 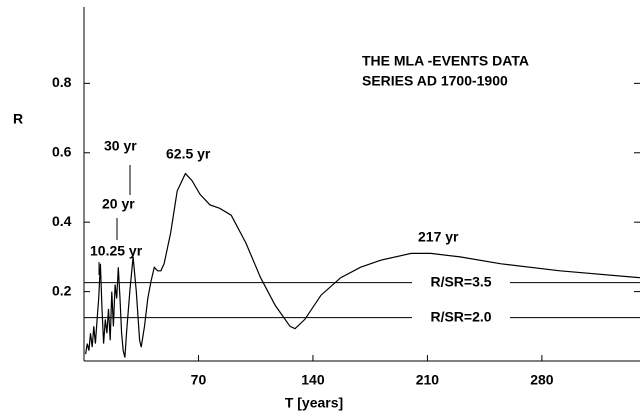 What do you see at coordinates (438, 237) in the screenshot?
I see `annotation: 217 yr` at bounding box center [438, 237].